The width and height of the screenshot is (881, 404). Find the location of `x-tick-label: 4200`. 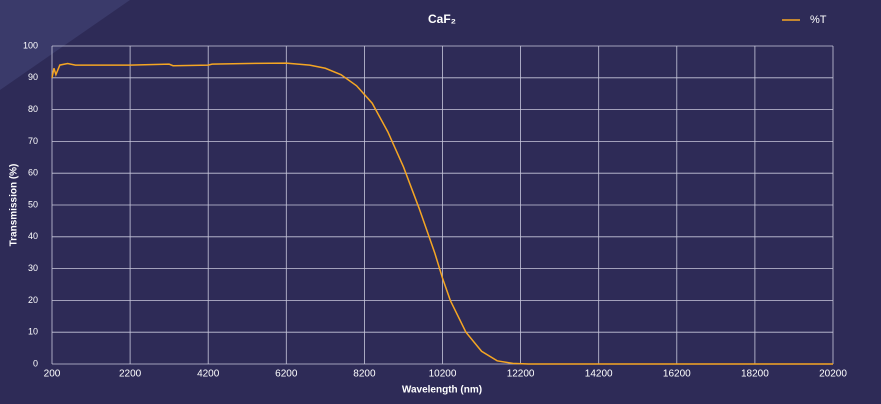

x-tick-label: 4200 is located at coordinates (208, 374).